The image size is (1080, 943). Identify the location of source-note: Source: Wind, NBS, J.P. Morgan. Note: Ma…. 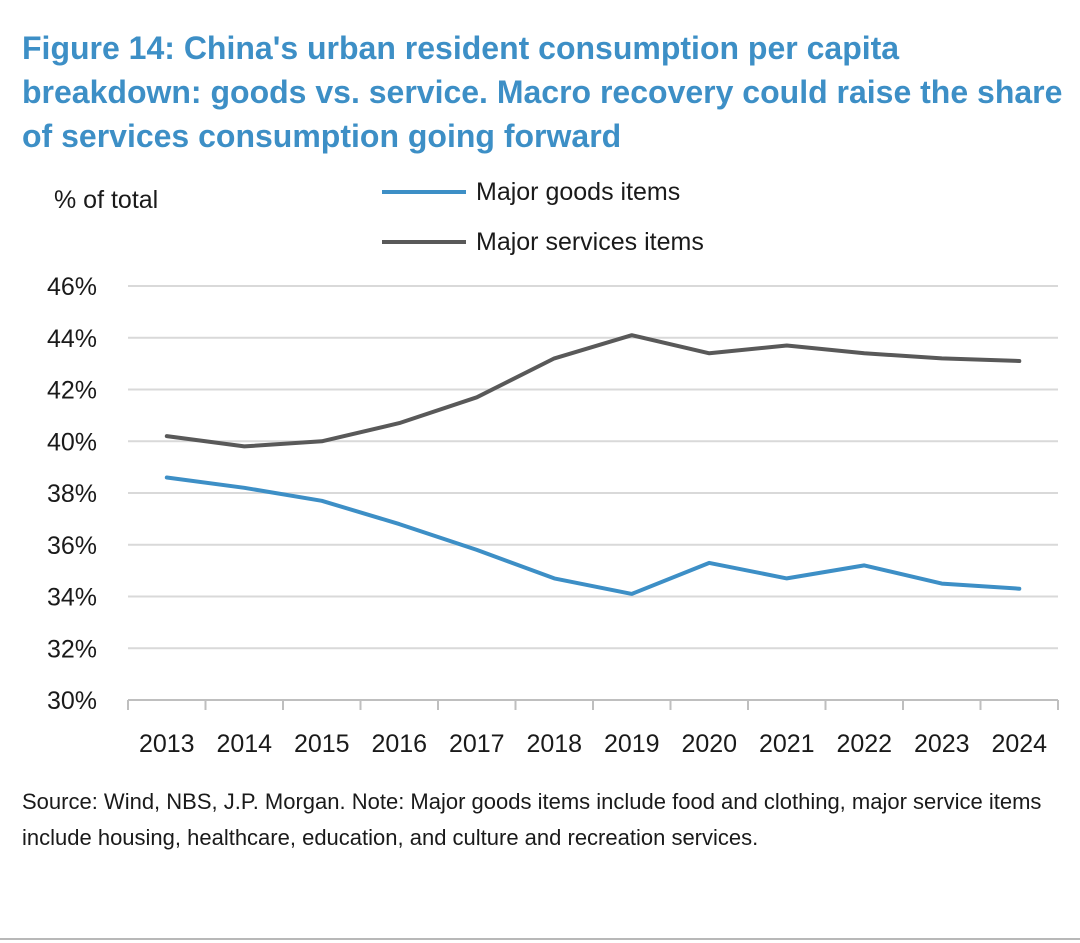
(532, 819).